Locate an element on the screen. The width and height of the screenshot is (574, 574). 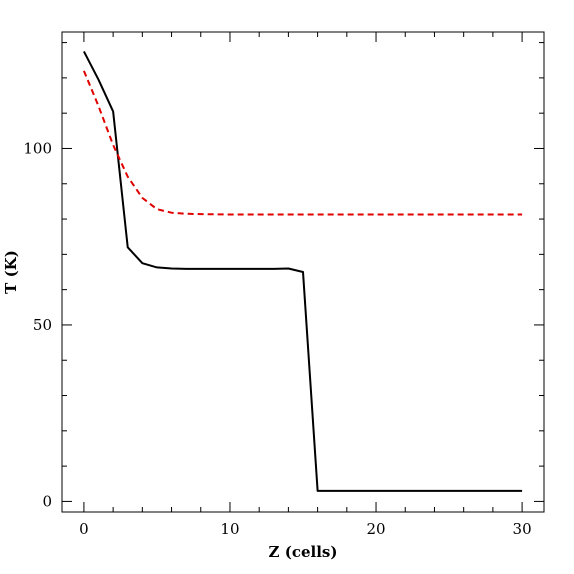
x-tick-label: 10 is located at coordinates (229, 529).